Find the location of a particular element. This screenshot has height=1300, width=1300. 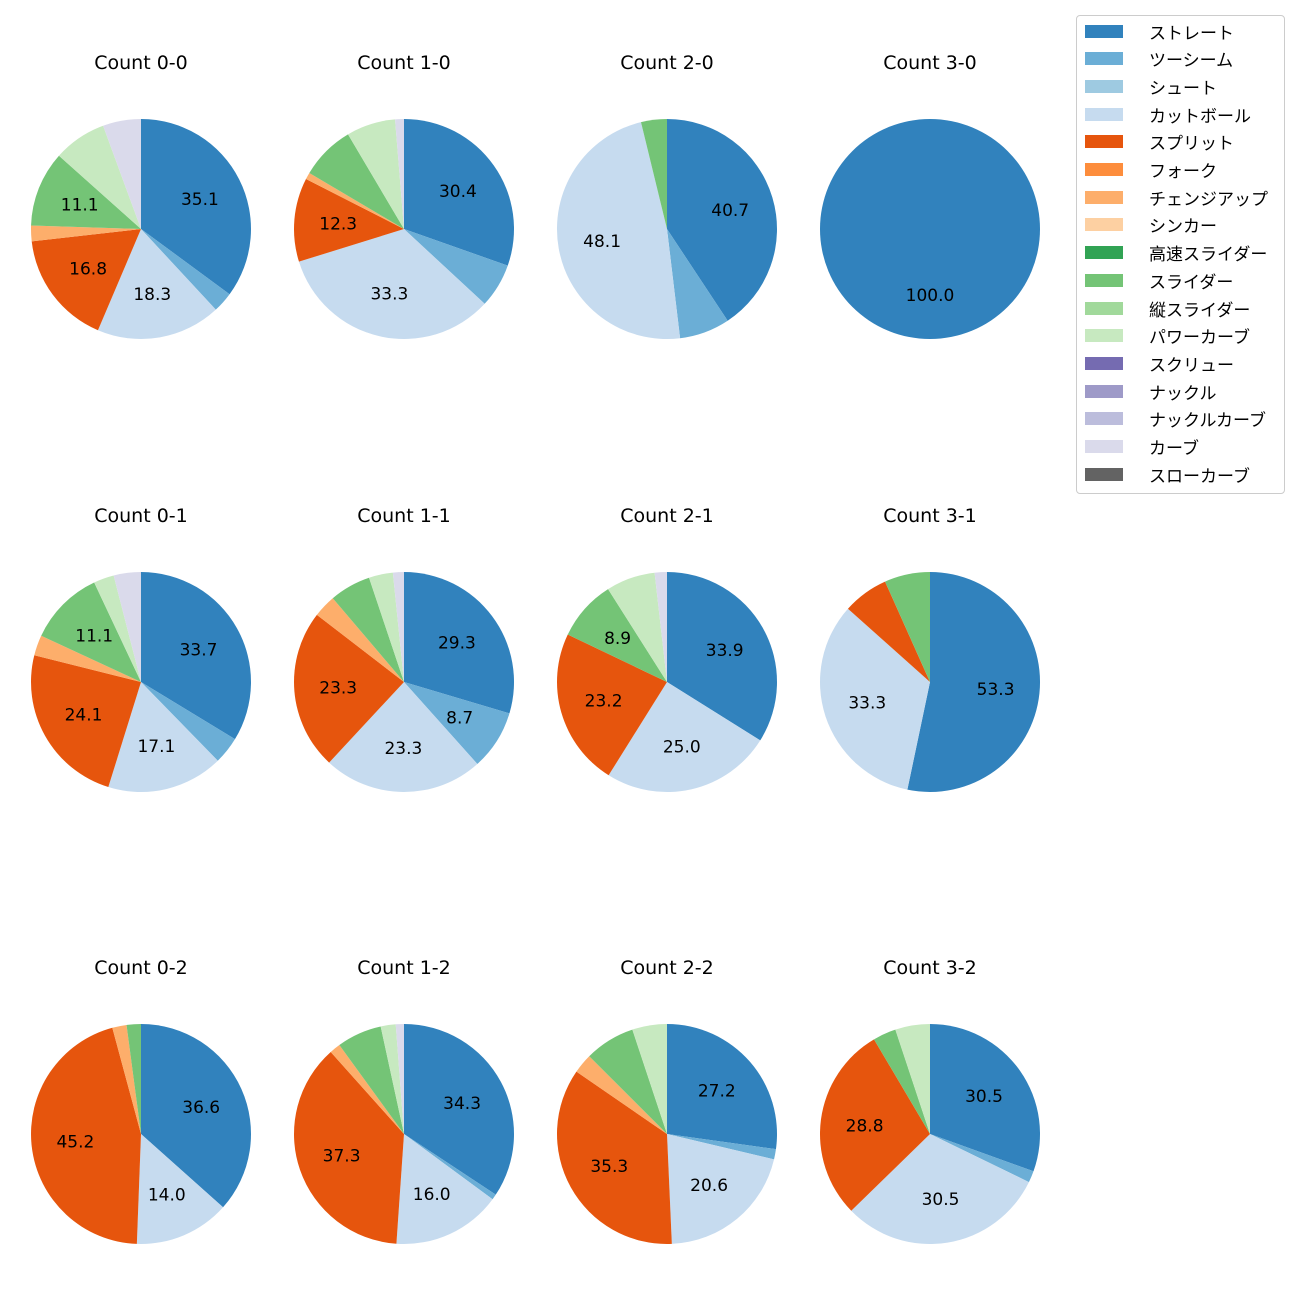

legend-label: ナックル is located at coordinates (1183, 393).